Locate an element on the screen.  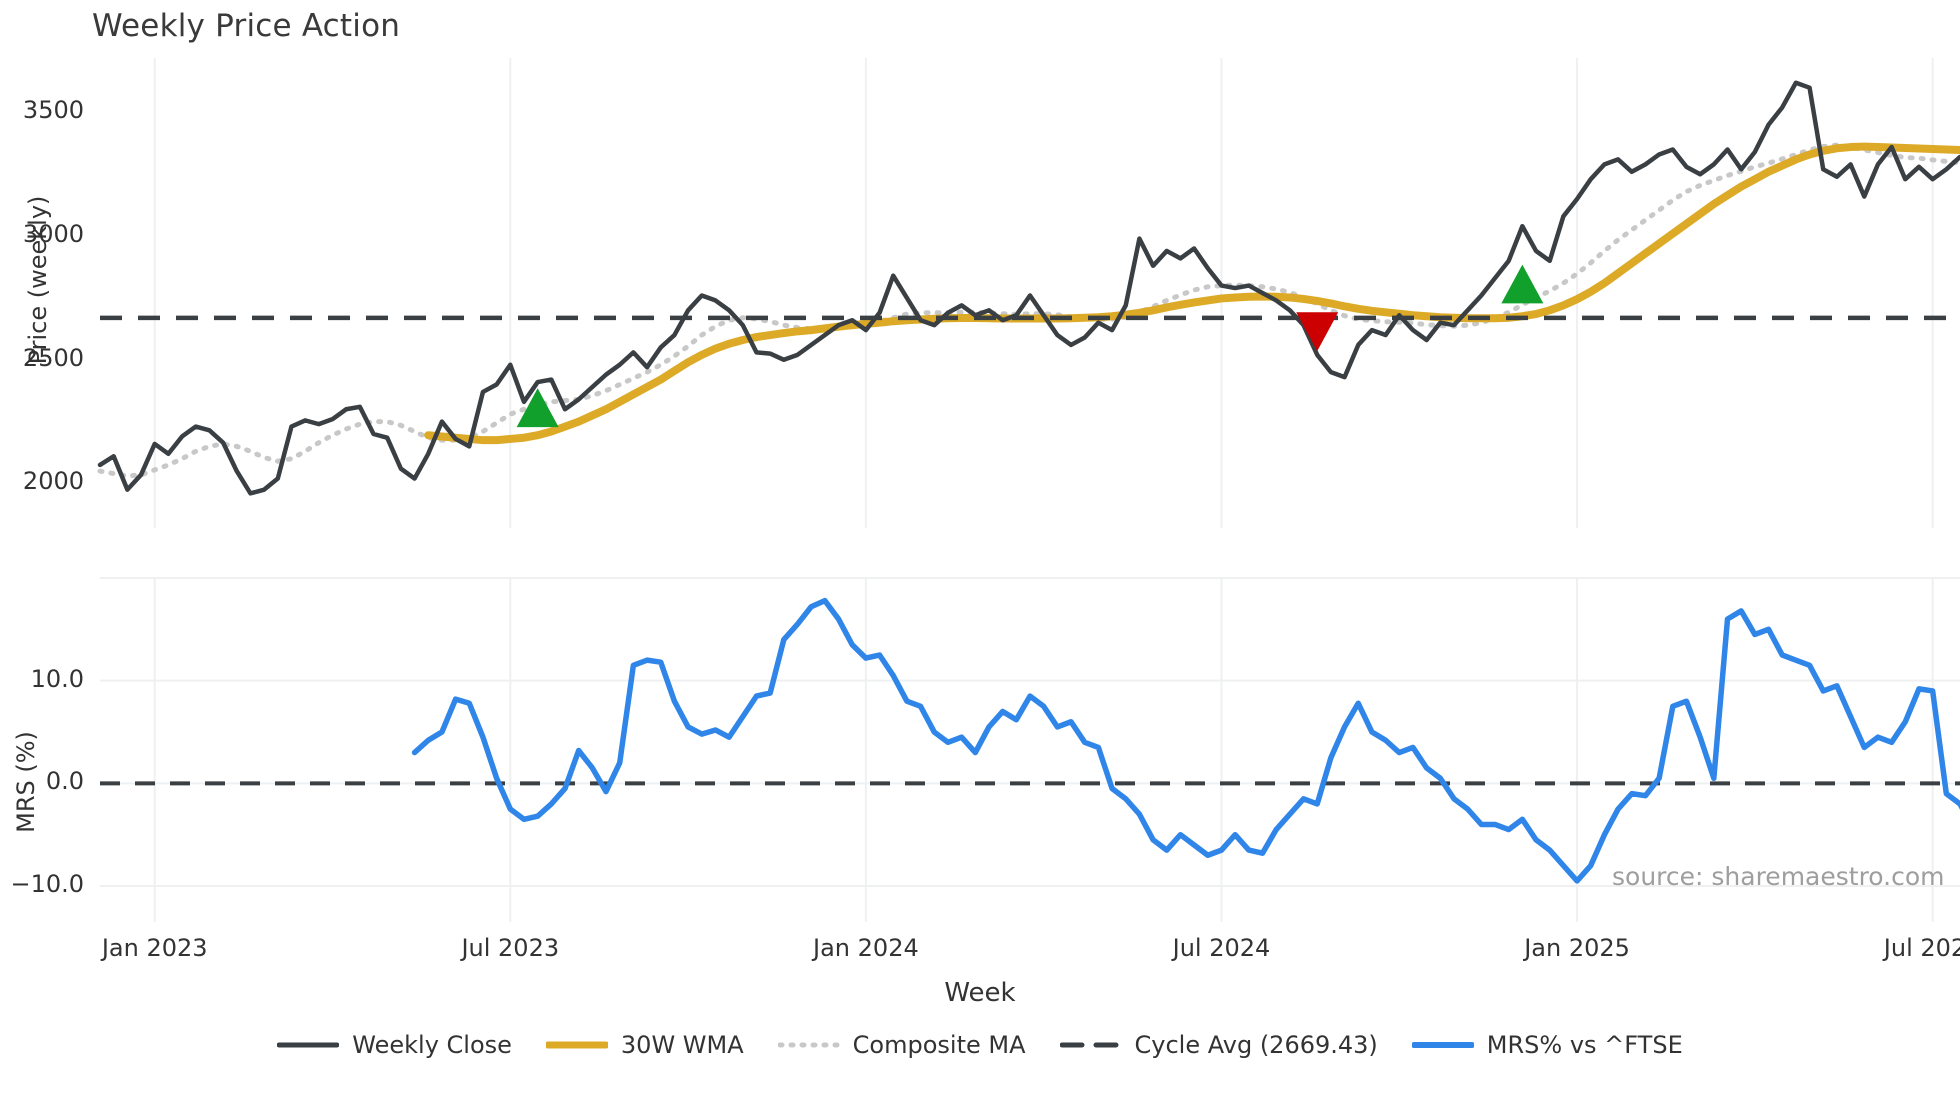
x-axis-label: Week is located at coordinates (980, 993).